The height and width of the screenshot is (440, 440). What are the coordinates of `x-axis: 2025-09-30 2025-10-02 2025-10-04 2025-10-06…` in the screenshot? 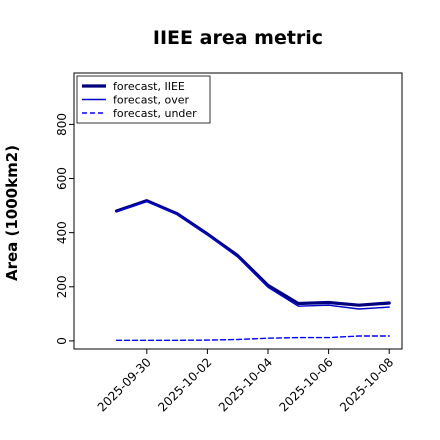 It's located at (245, 381).